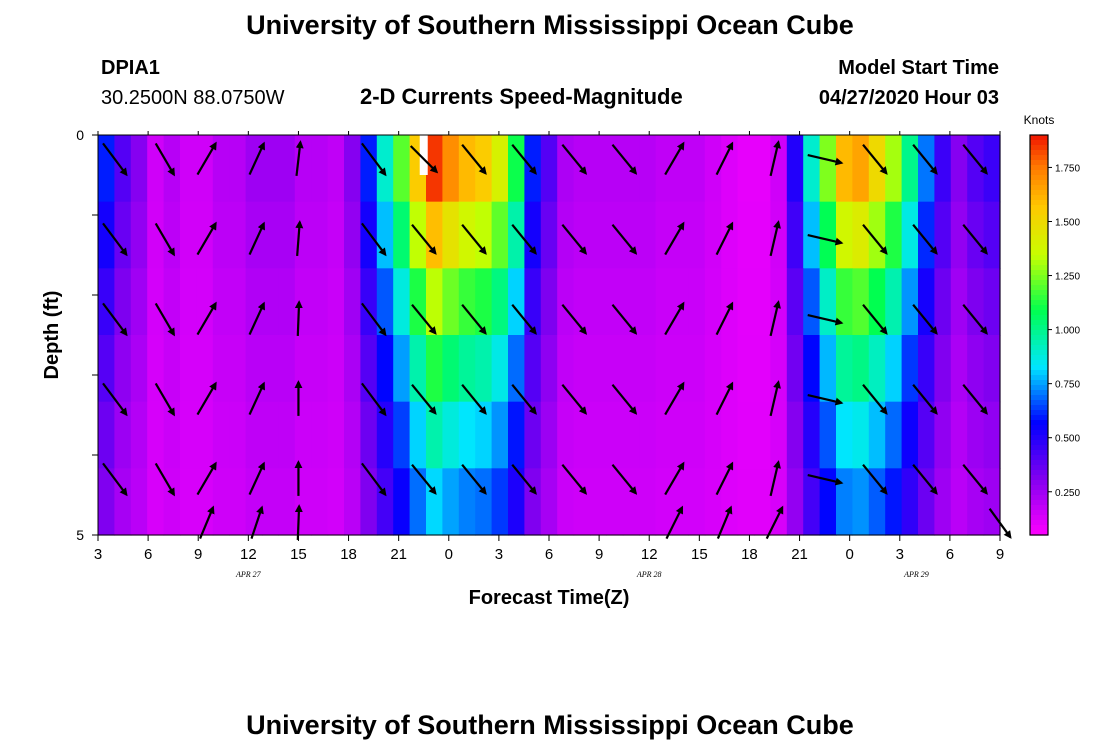  Describe the element at coordinates (849, 554) in the screenshot. I see `x-tick-label: 0` at that location.